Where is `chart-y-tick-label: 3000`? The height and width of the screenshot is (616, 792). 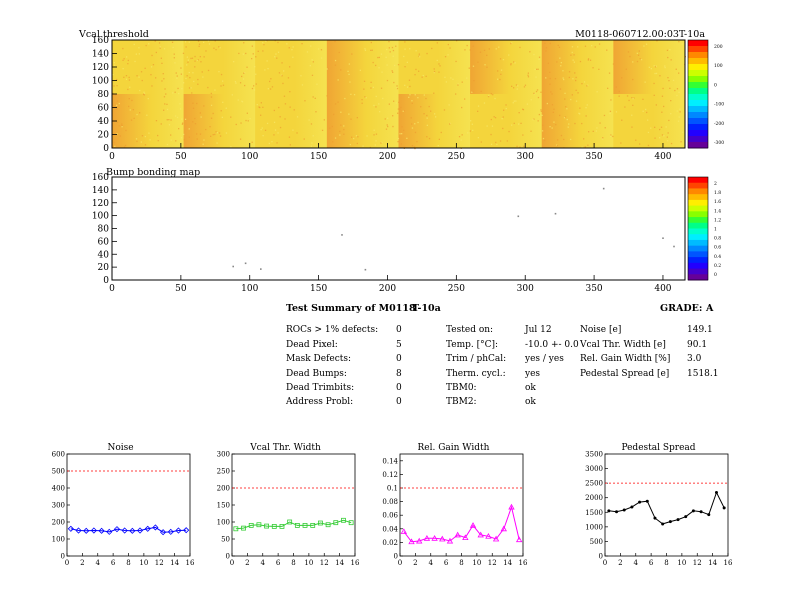 chart-y-tick-label: 3000 is located at coordinates (594, 469).